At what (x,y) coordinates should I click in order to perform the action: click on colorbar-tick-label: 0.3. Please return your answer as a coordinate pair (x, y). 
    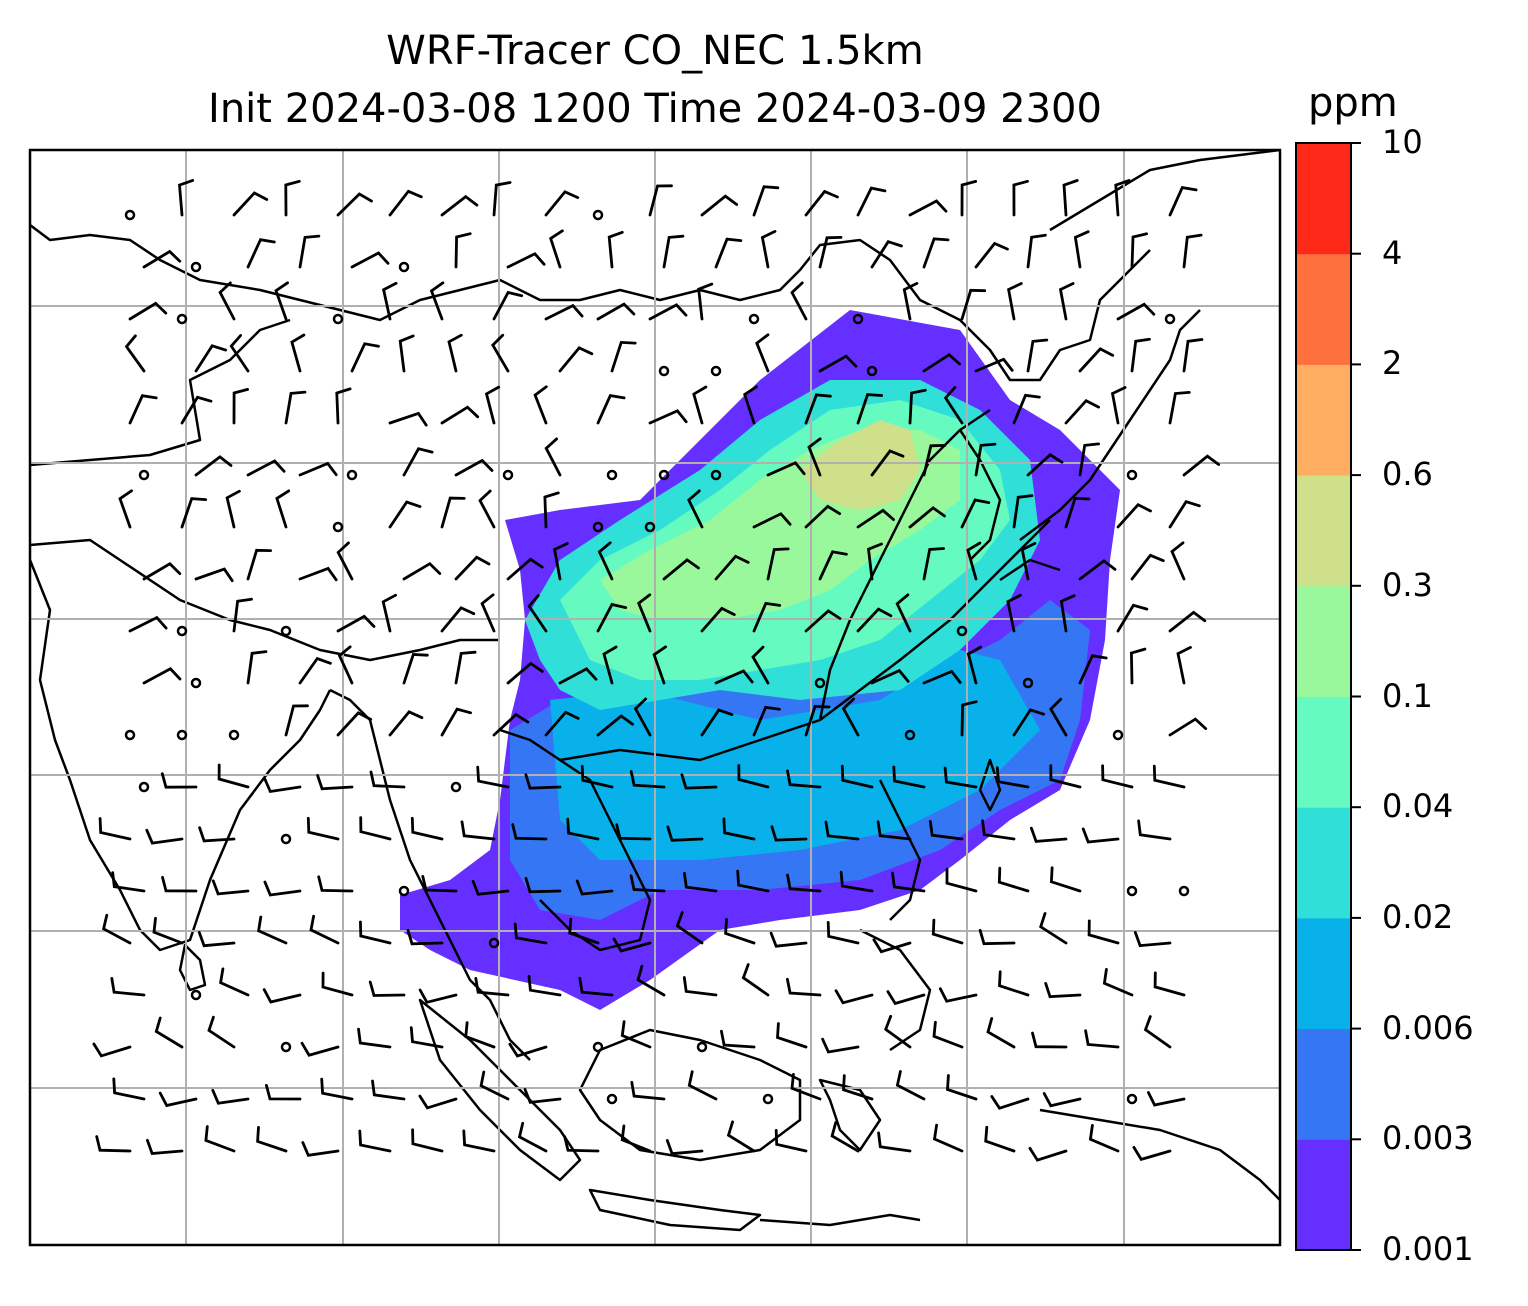
    Looking at the image, I should click on (1407, 584).